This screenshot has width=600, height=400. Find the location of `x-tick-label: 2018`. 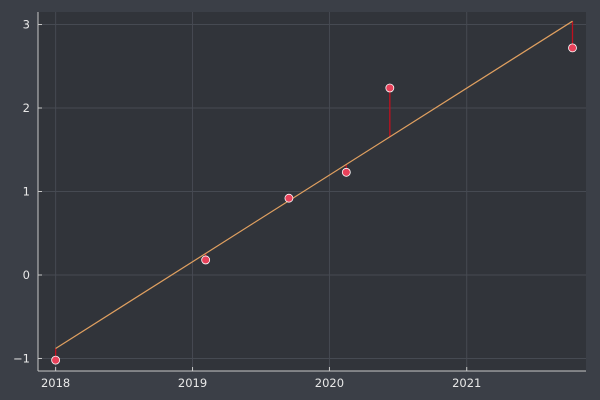

x-tick-label: 2018 is located at coordinates (55, 383).